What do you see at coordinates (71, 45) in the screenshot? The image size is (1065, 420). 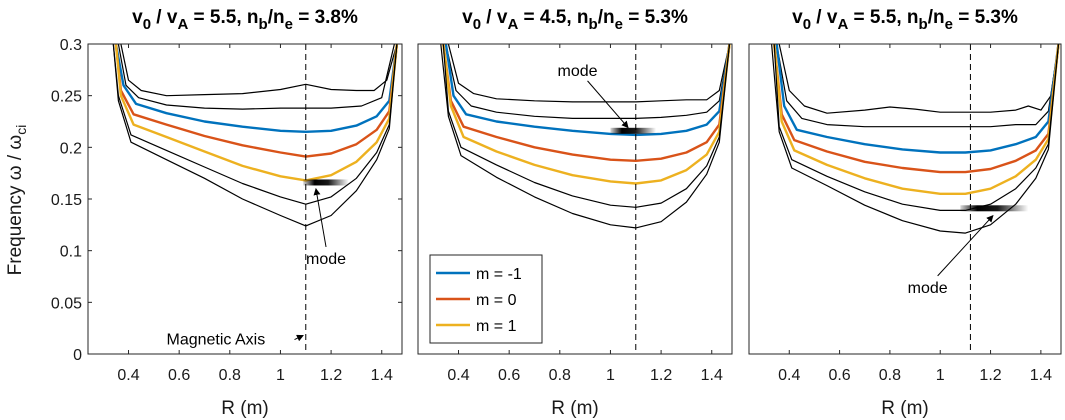 I see `y-tick-label: 0.3` at bounding box center [71, 45].